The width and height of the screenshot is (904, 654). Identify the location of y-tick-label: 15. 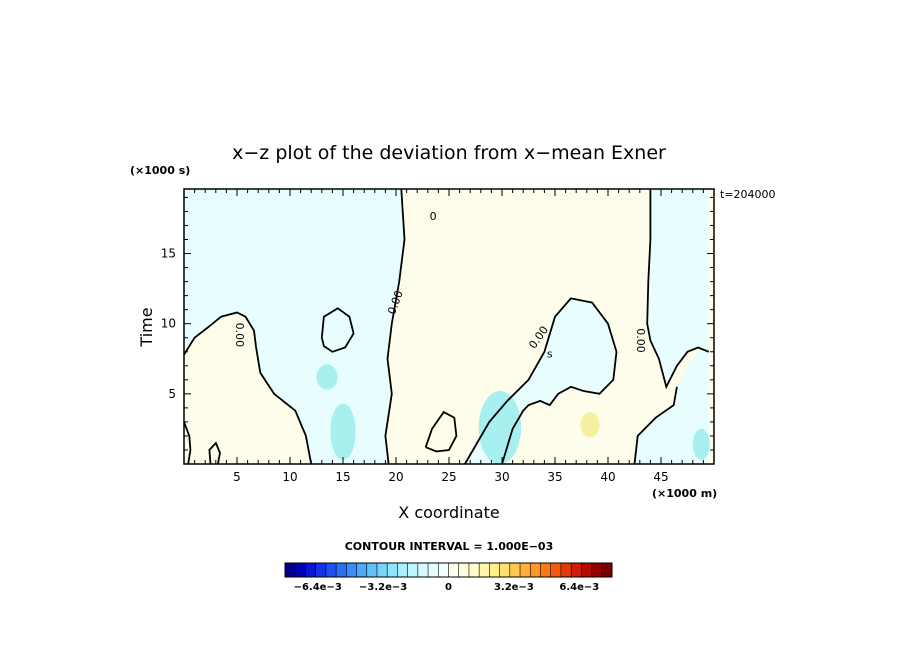
(168, 254).